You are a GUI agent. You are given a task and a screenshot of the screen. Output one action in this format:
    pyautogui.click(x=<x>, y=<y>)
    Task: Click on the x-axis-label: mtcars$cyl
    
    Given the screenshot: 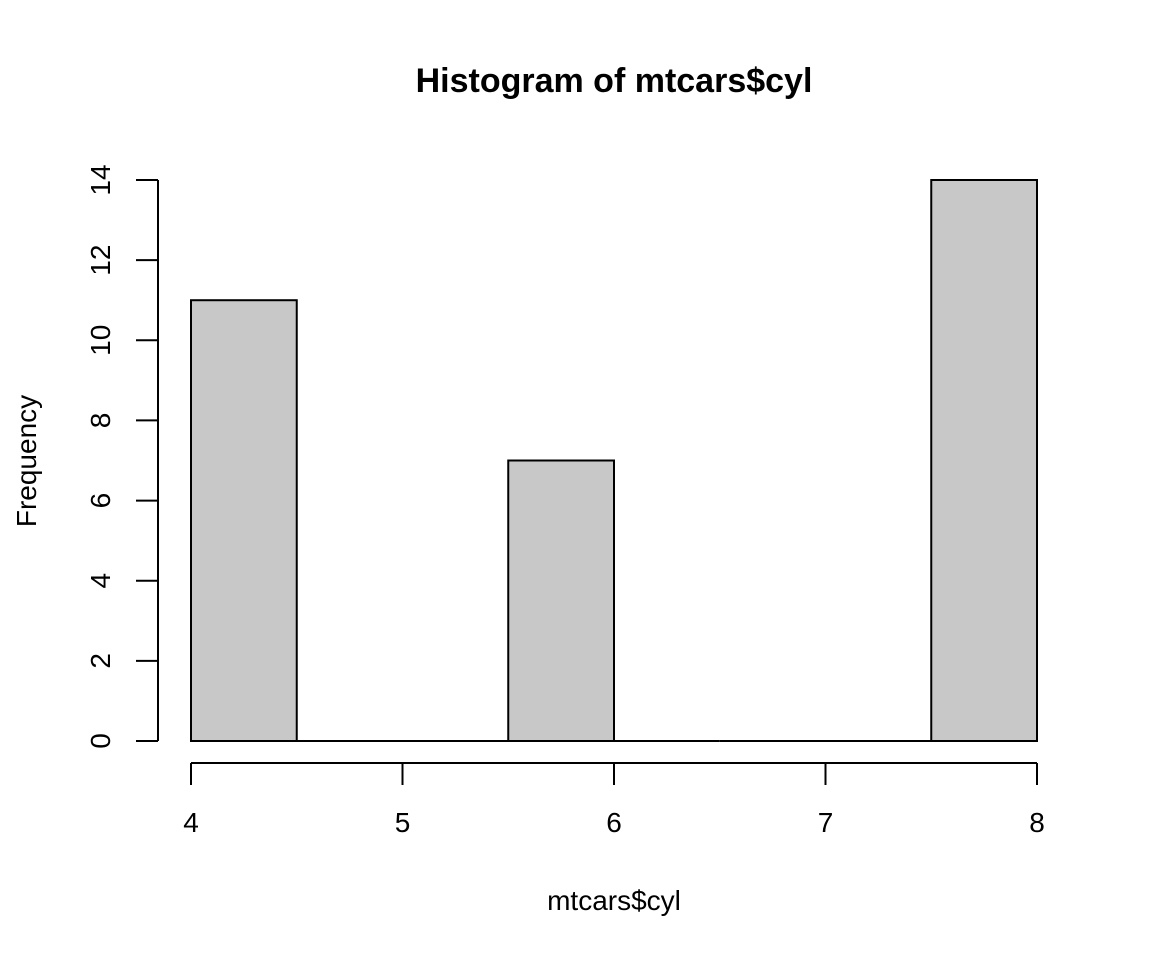 What is the action you would take?
    pyautogui.click(x=614, y=900)
    